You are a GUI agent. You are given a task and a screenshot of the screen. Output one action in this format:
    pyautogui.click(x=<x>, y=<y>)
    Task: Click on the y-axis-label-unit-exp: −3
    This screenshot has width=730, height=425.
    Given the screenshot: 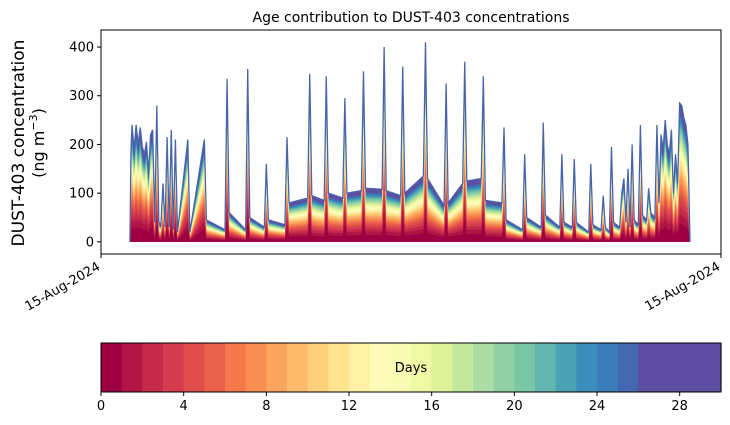 What is the action you would take?
    pyautogui.click(x=33, y=122)
    